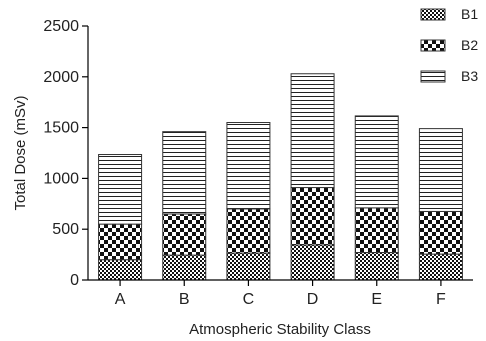 The width and height of the screenshot is (486, 341). What do you see at coordinates (280, 294) in the screenshot?
I see `x-axis-ticks: A B C D E F` at bounding box center [280, 294].